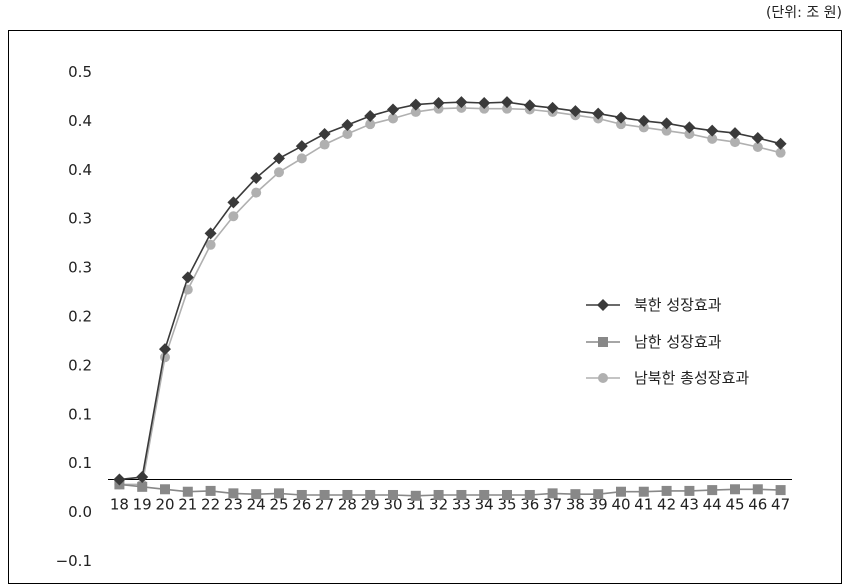 The height and width of the screenshot is (588, 846). I want to click on x-tick-label: 21, so click(187, 505).